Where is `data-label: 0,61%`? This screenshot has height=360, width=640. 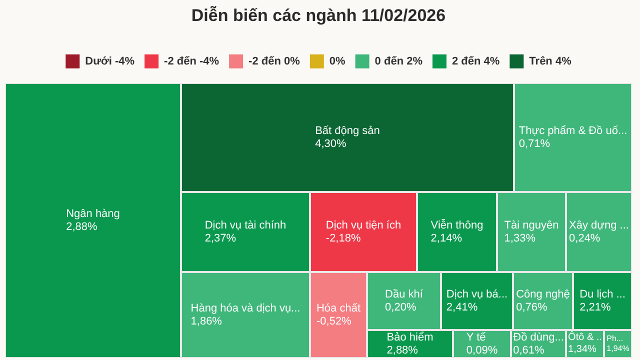
data-label: 0,61% is located at coordinates (529, 350).